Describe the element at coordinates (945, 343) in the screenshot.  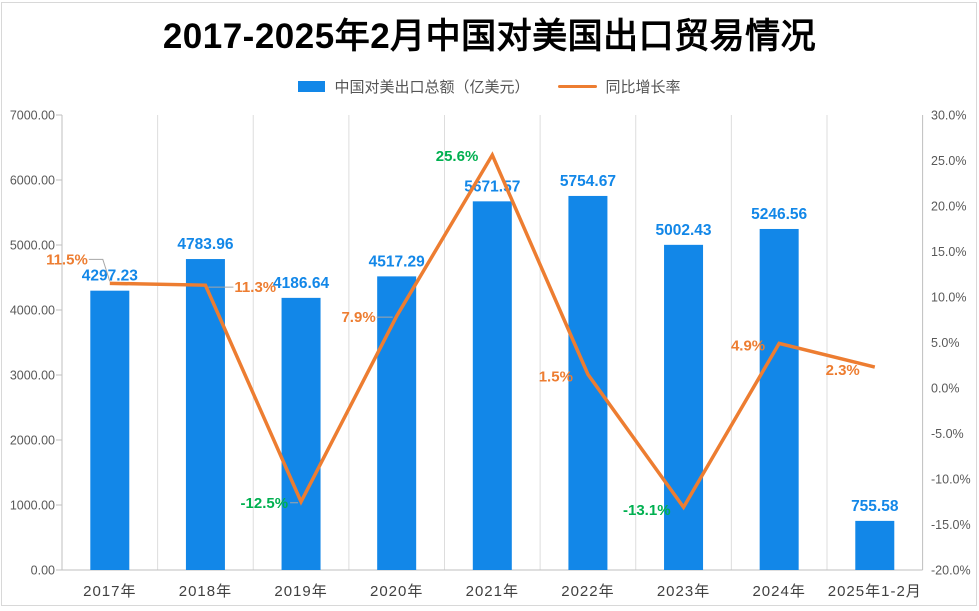
I see `right-axis-tick-label: 5.0%` at that location.